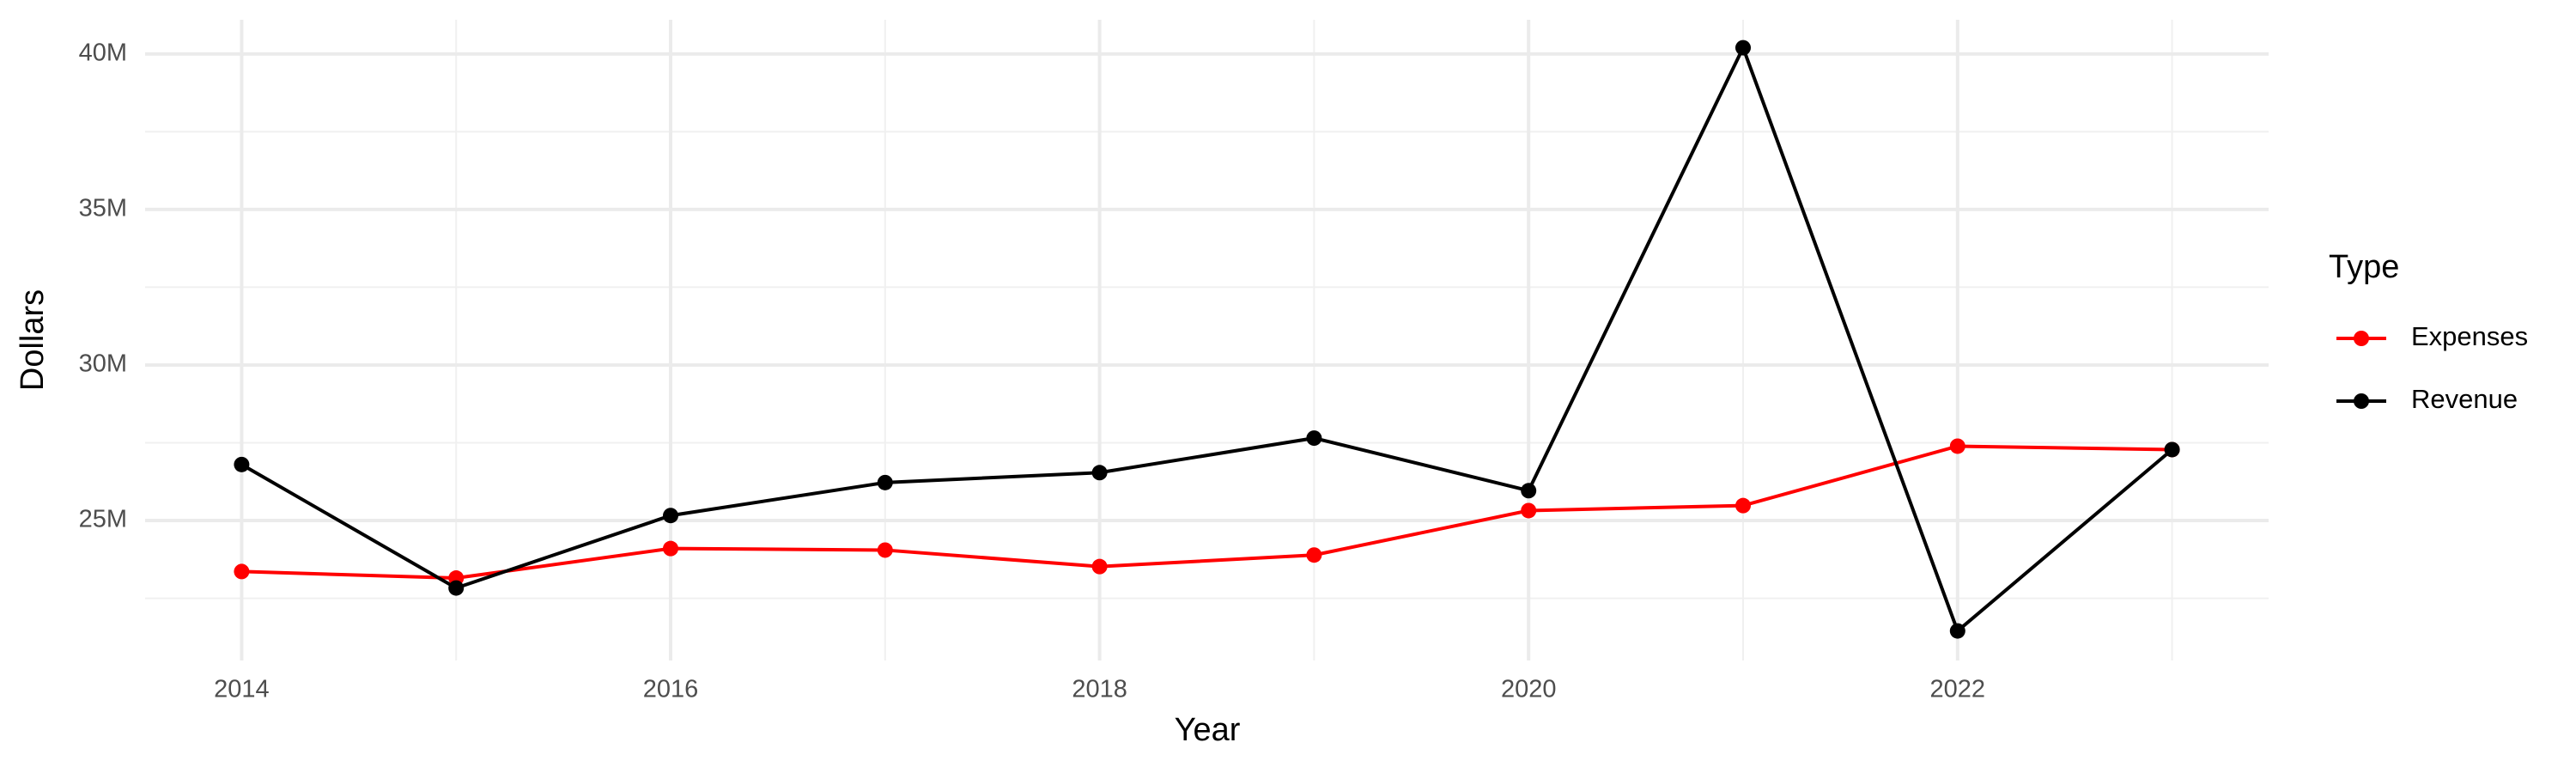  I want to click on y-axis-title: Dollars, so click(33, 340).